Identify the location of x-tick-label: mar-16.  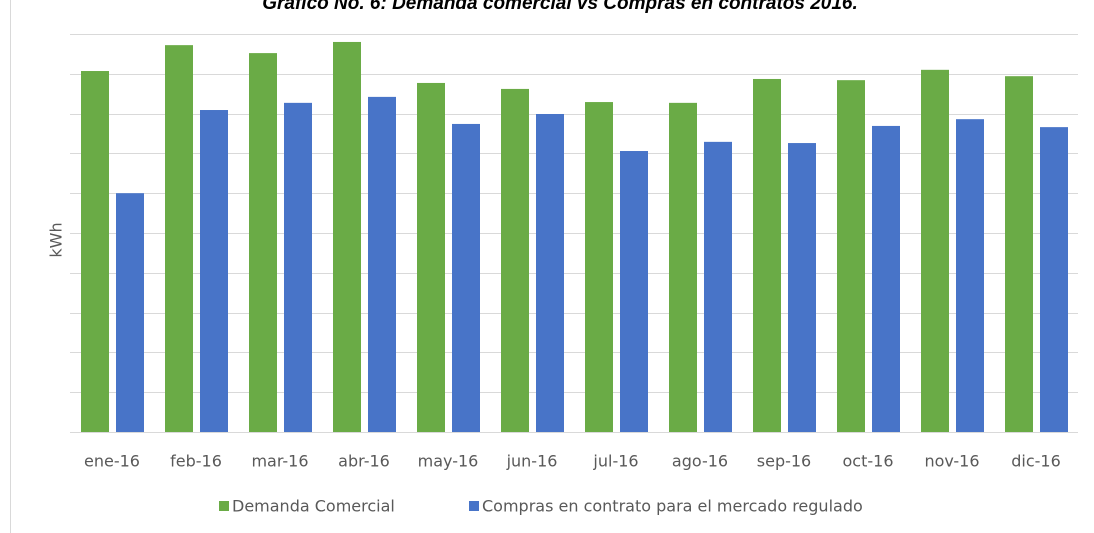
(279, 461).